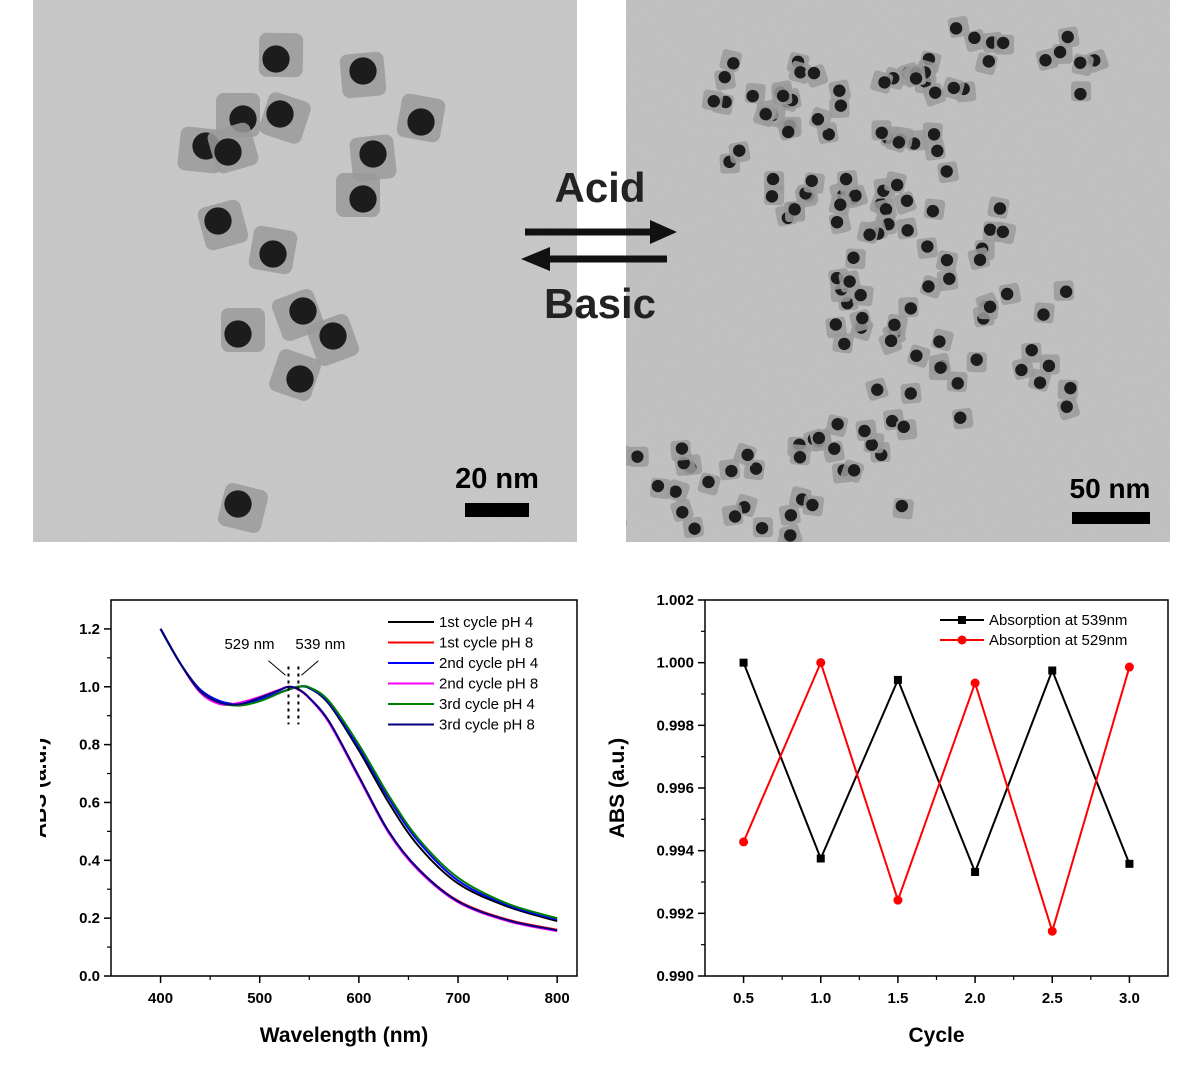 The width and height of the screenshot is (1200, 1066). I want to click on backward-arrow-icon, so click(594, 259).